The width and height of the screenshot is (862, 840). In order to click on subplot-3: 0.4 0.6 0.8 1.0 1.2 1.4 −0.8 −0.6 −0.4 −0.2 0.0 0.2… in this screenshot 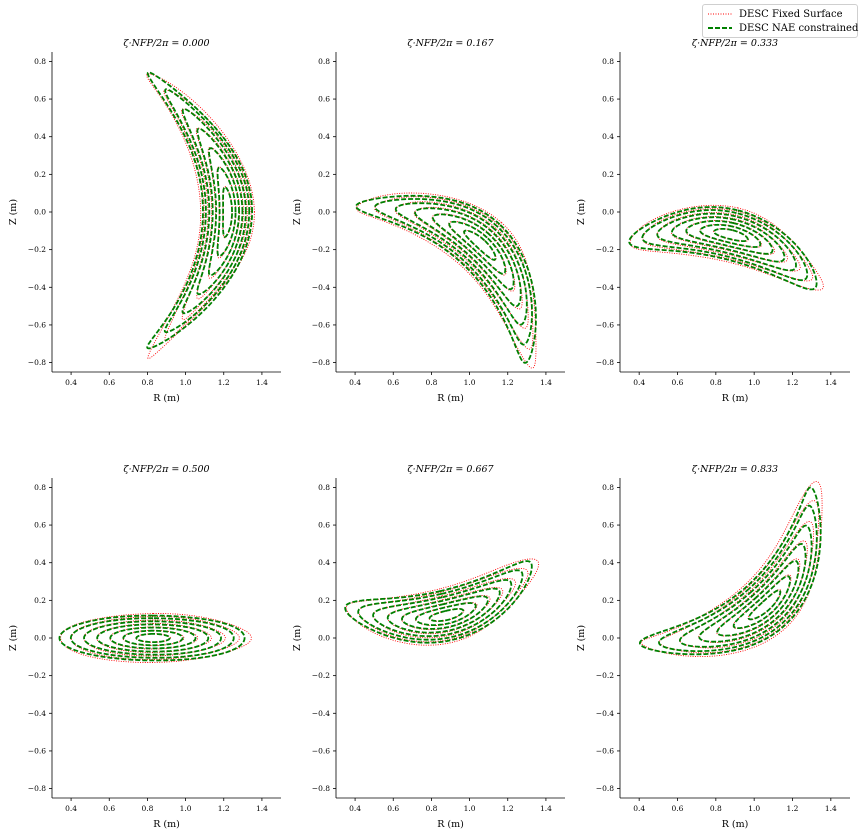, I will do `click(144, 647)`.